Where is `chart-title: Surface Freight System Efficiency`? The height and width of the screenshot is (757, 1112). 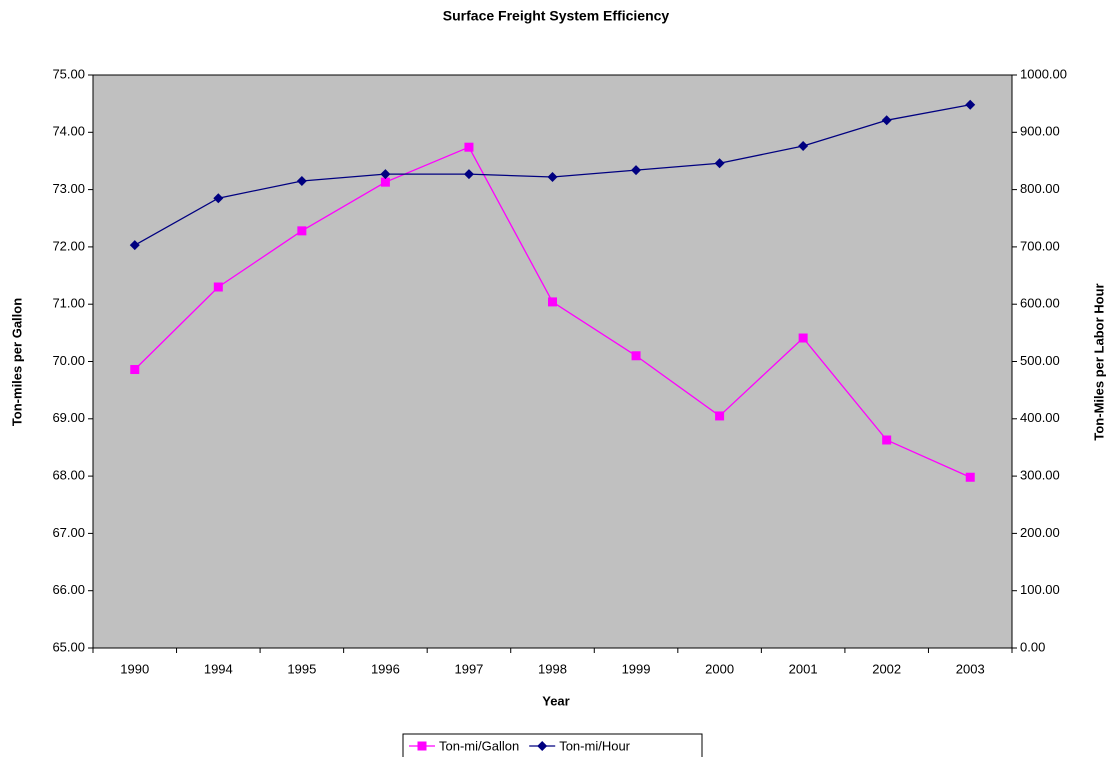 chart-title: Surface Freight System Efficiency is located at coordinates (556, 16).